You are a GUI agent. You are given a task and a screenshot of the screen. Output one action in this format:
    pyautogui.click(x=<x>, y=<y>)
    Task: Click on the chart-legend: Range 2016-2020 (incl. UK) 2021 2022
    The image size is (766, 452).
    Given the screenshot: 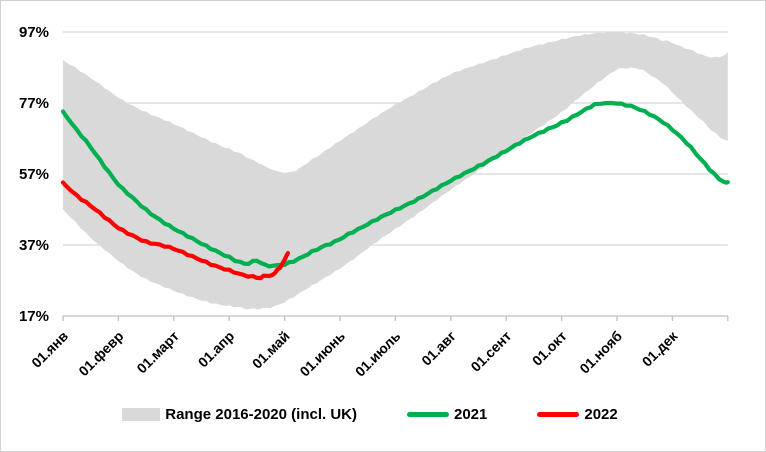 What is the action you would take?
    pyautogui.click(x=376, y=414)
    